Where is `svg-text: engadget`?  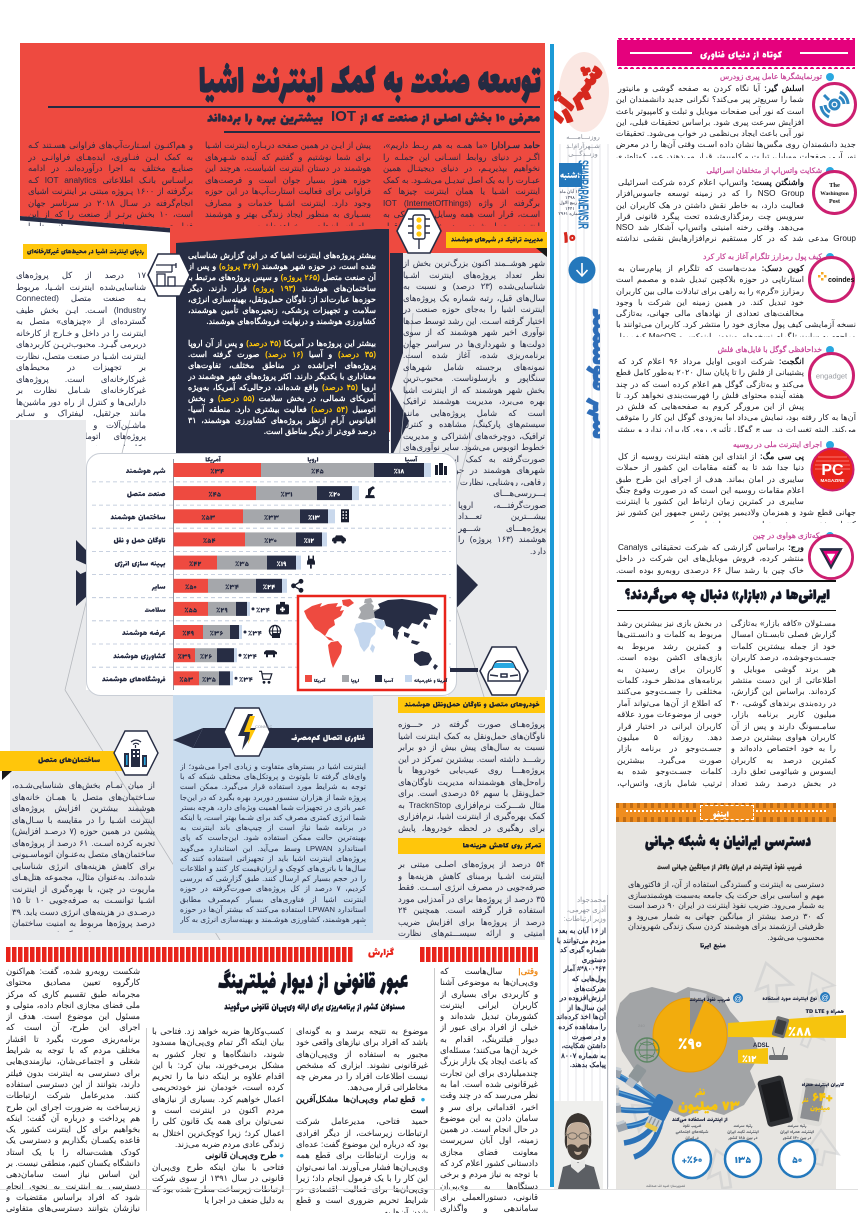
svg-text: engadget is located at coordinates (832, 376).